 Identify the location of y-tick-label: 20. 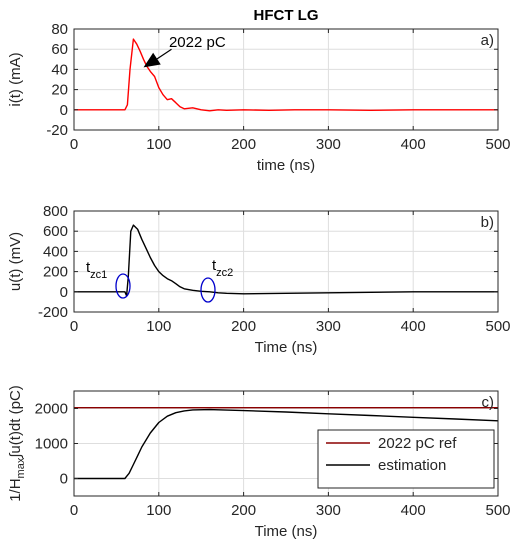
(59, 90).